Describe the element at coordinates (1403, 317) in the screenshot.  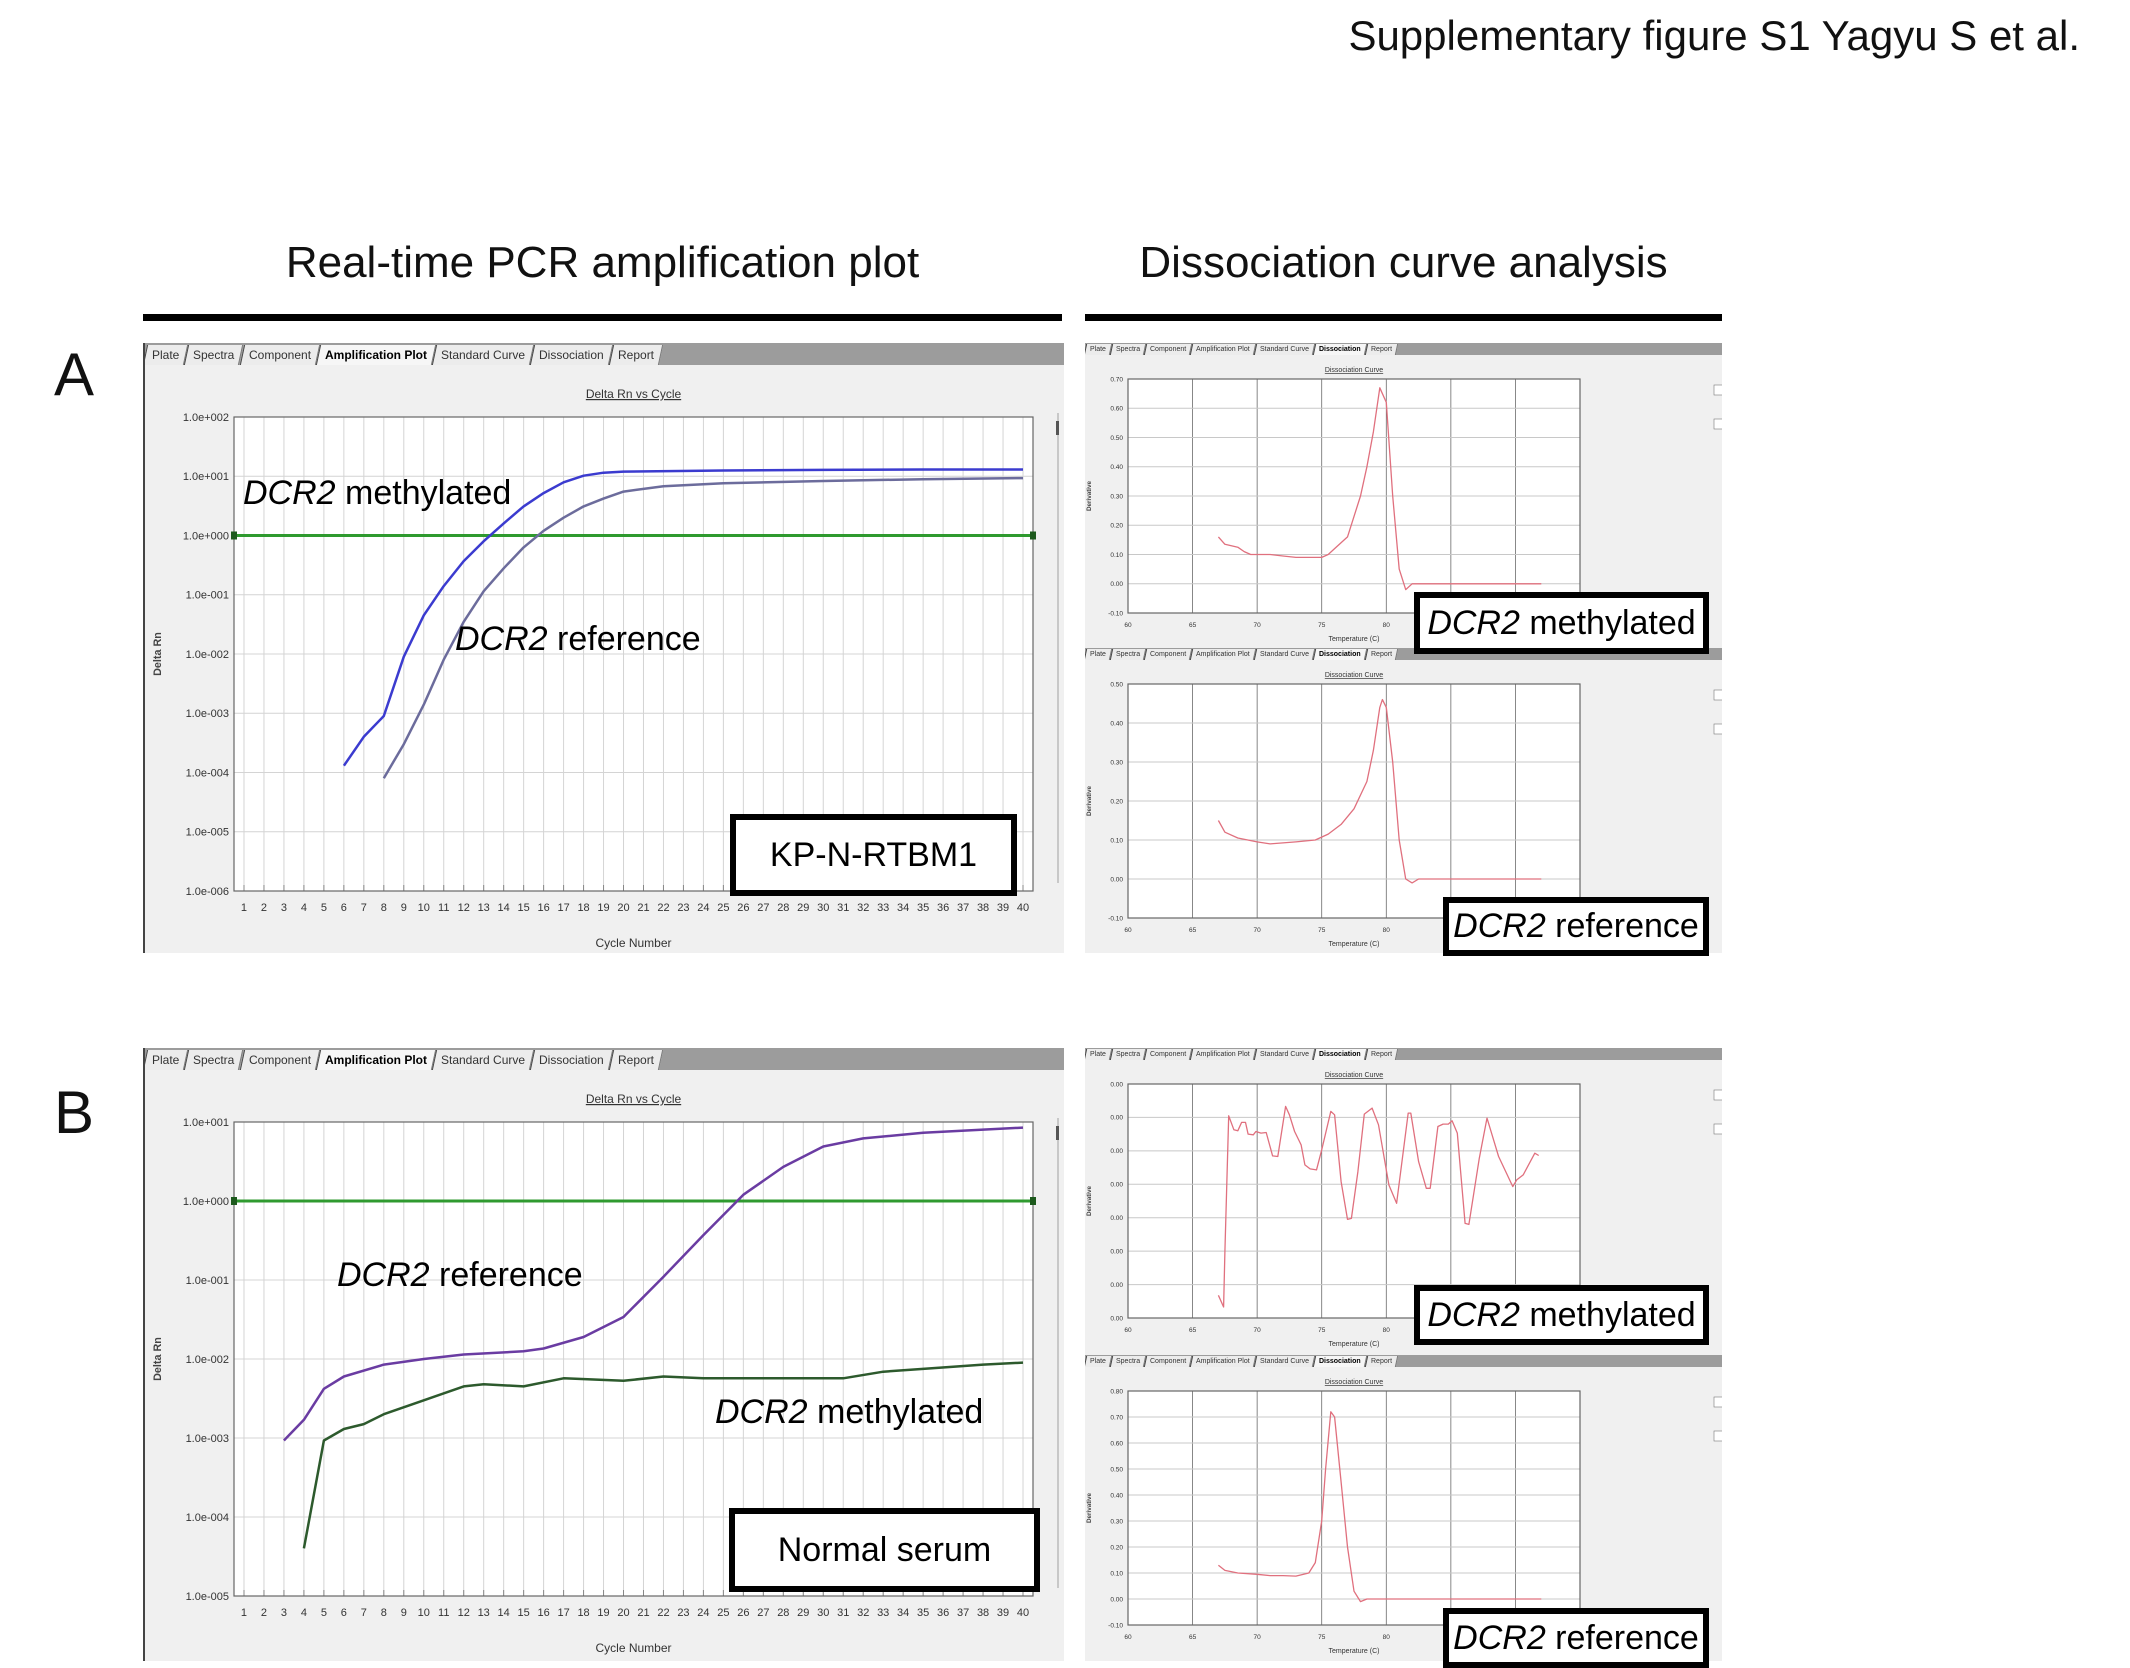
I see `header-rule-right` at that location.